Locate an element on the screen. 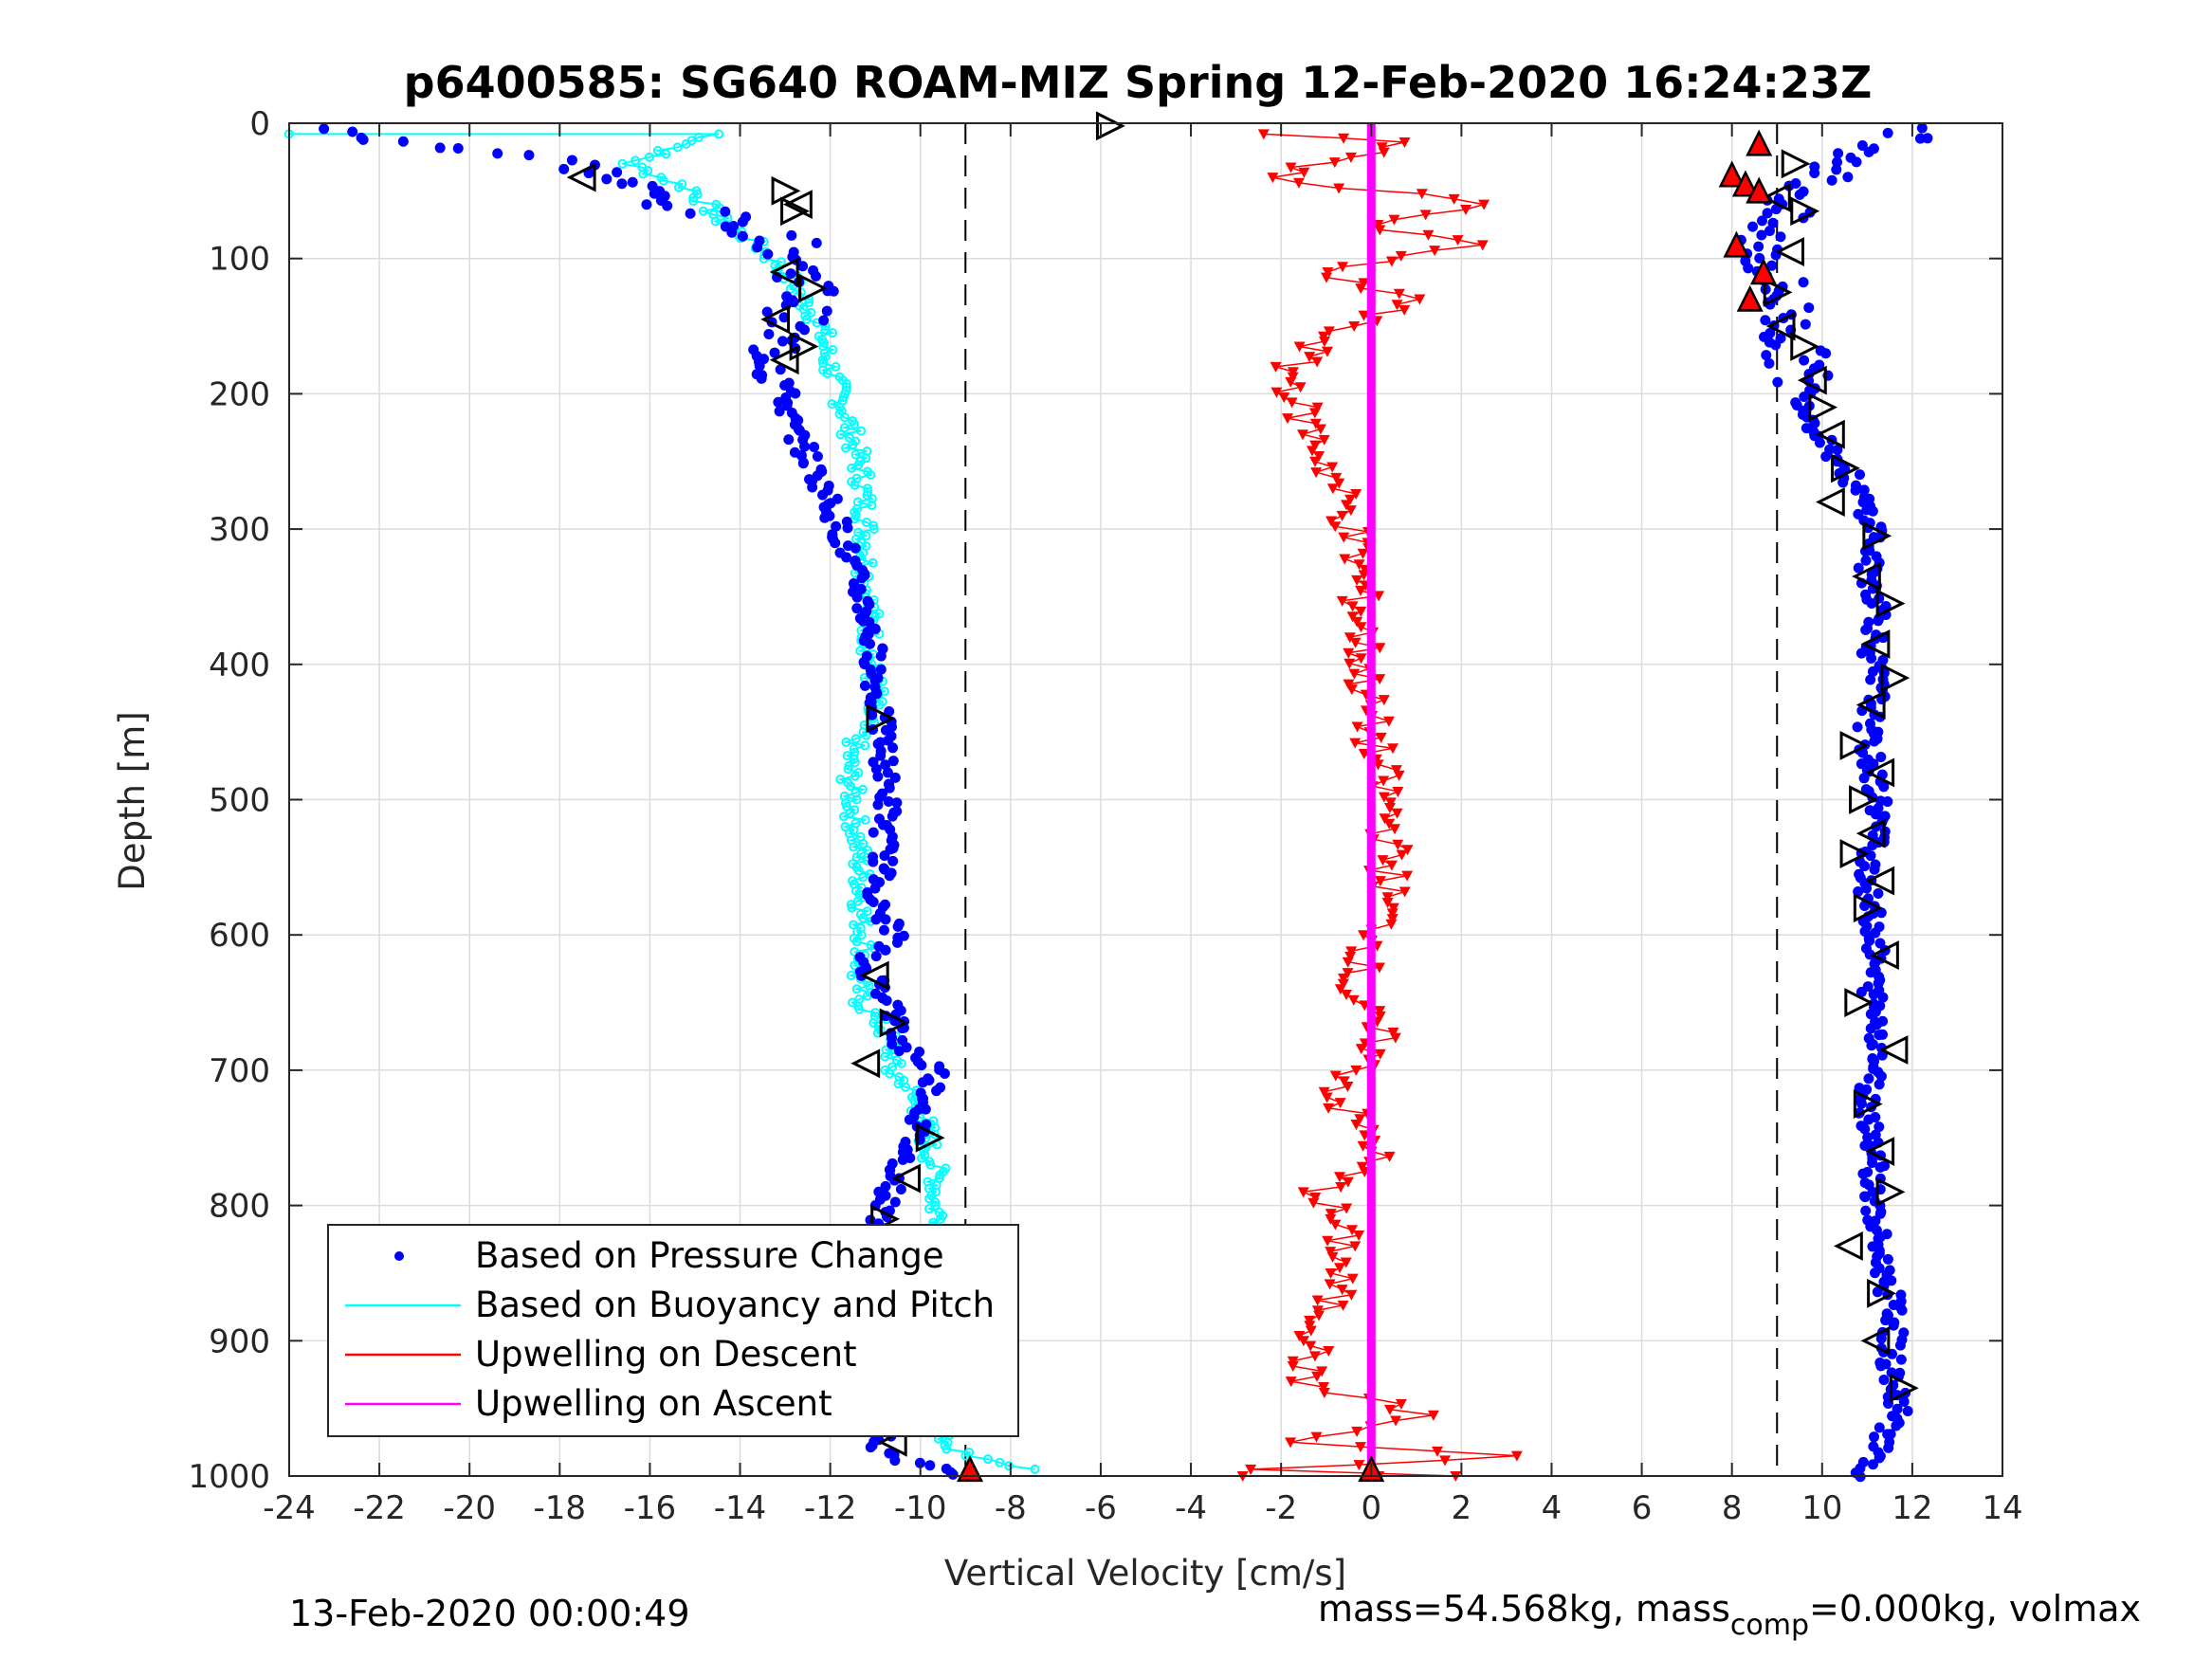  x-tick-label: -22 is located at coordinates (379, 1508).